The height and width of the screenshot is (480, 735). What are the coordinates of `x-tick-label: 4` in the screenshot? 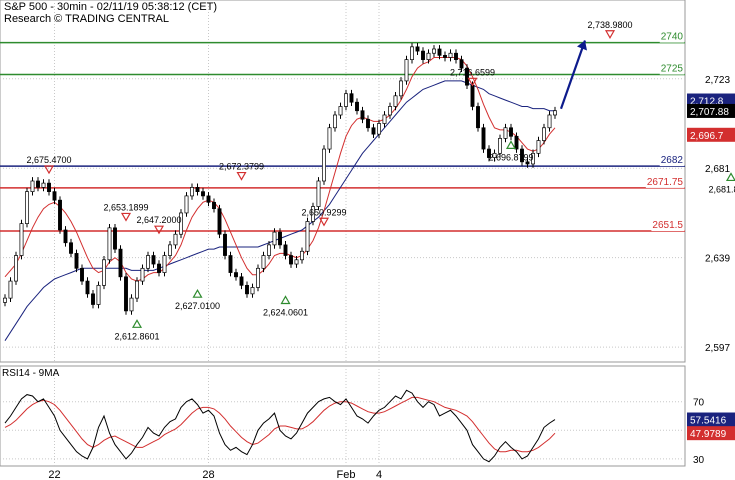 It's located at (379, 474).